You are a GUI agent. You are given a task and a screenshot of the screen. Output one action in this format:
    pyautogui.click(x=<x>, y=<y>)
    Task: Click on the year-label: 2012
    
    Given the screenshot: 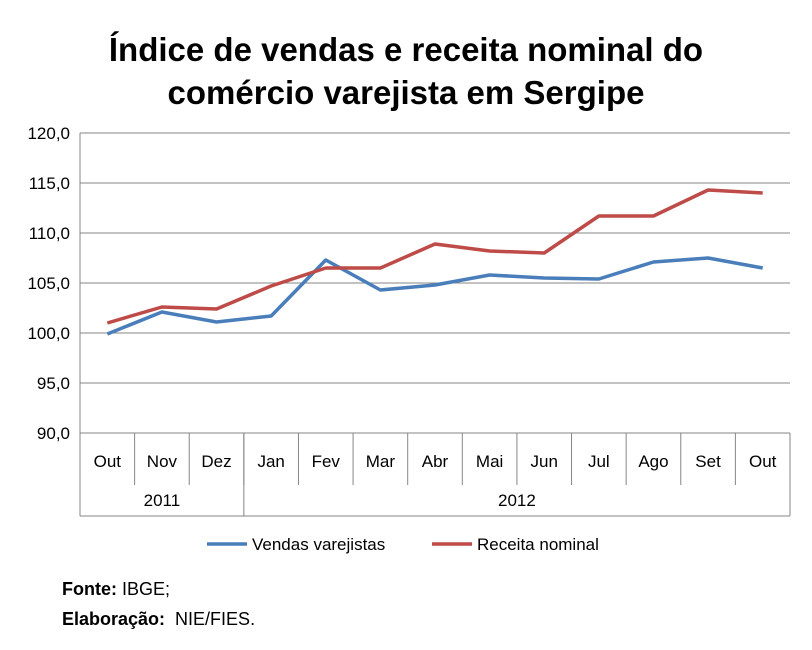 What is the action you would take?
    pyautogui.click(x=517, y=500)
    